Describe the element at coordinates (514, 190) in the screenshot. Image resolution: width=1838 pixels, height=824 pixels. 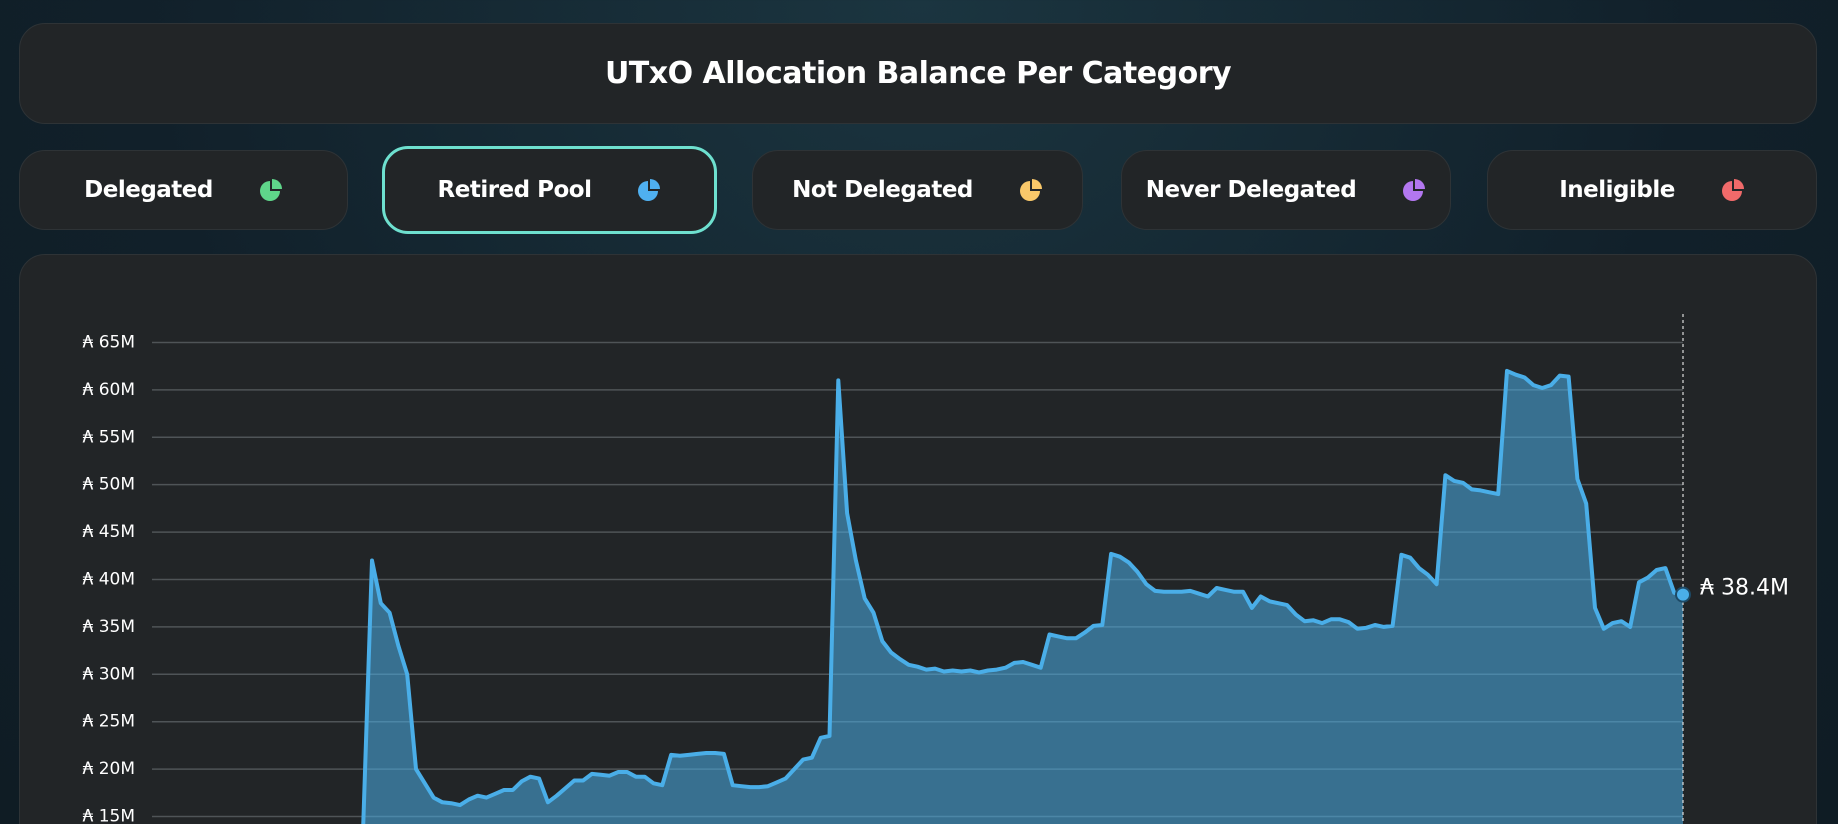
I see `tab-label: Retired Pool` at that location.